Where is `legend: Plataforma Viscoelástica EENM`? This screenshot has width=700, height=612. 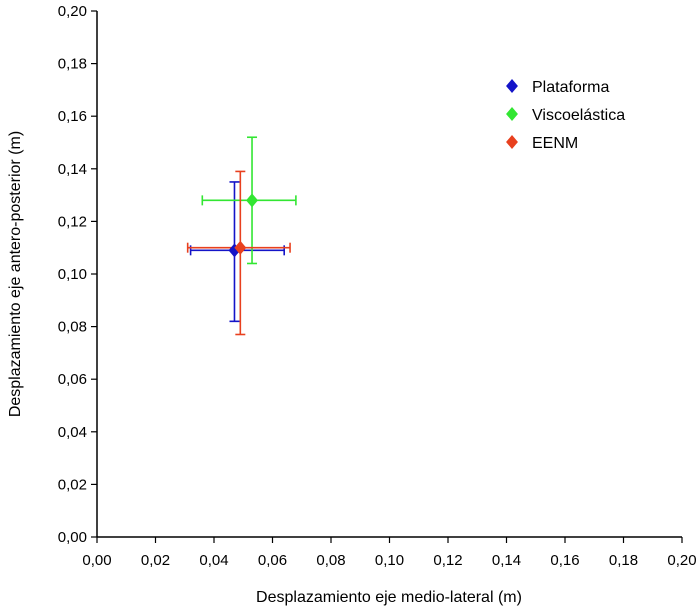 legend: Plataforma Viscoelástica EENM is located at coordinates (565, 115).